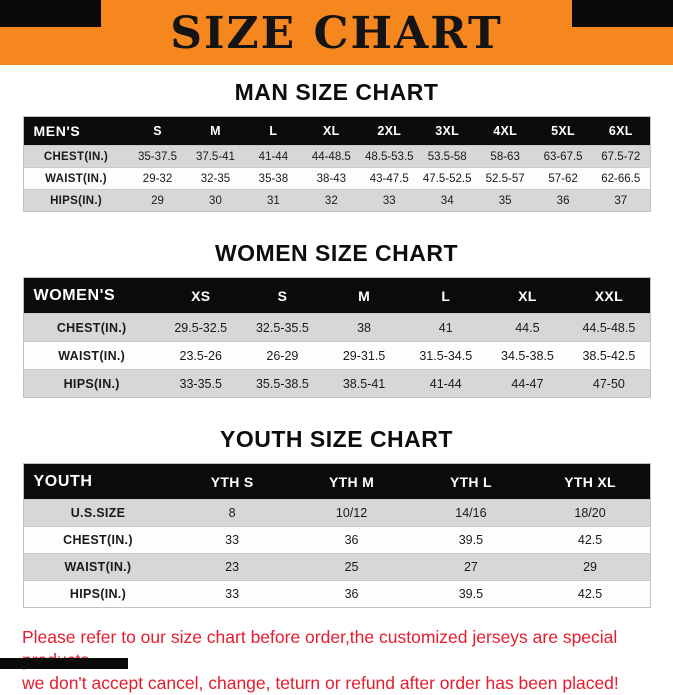 This screenshot has width=673, height=695. I want to click on size-cell: 23.5-26, so click(200, 355).